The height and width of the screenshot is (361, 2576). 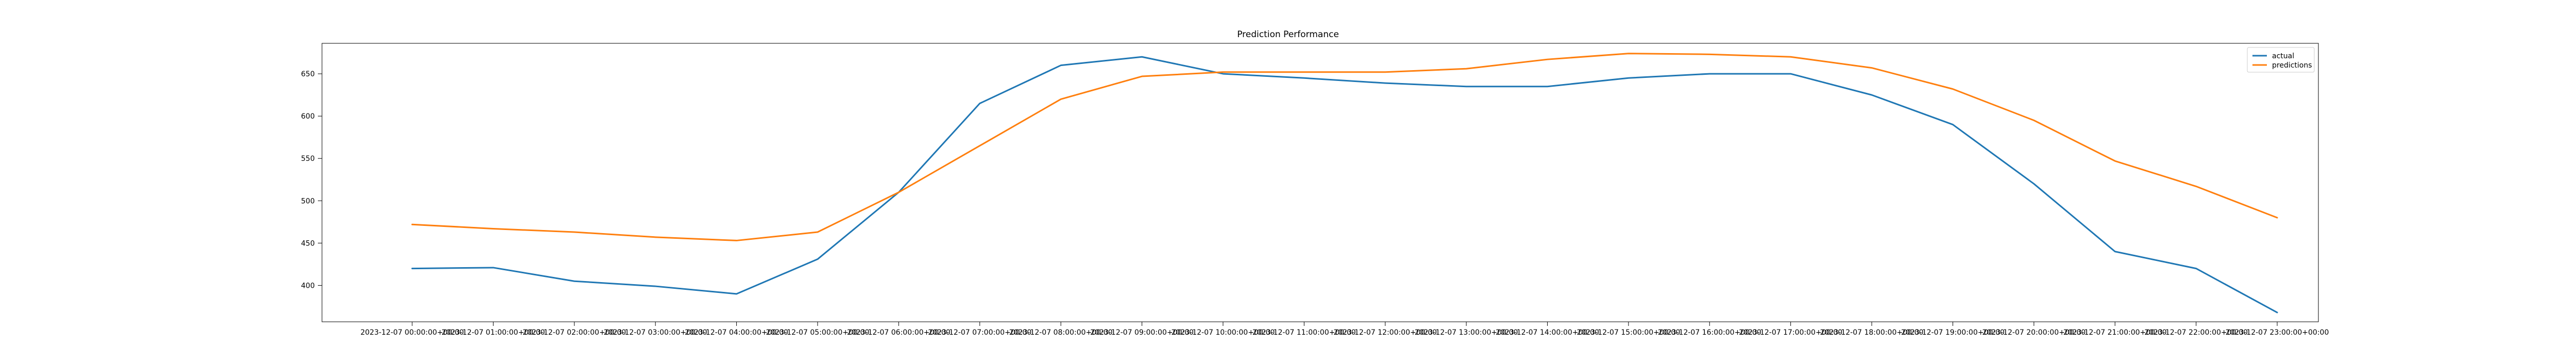 What do you see at coordinates (2277, 333) in the screenshot?
I see `x-tick-label: 2023-12-07 23:00:00+00:00` at bounding box center [2277, 333].